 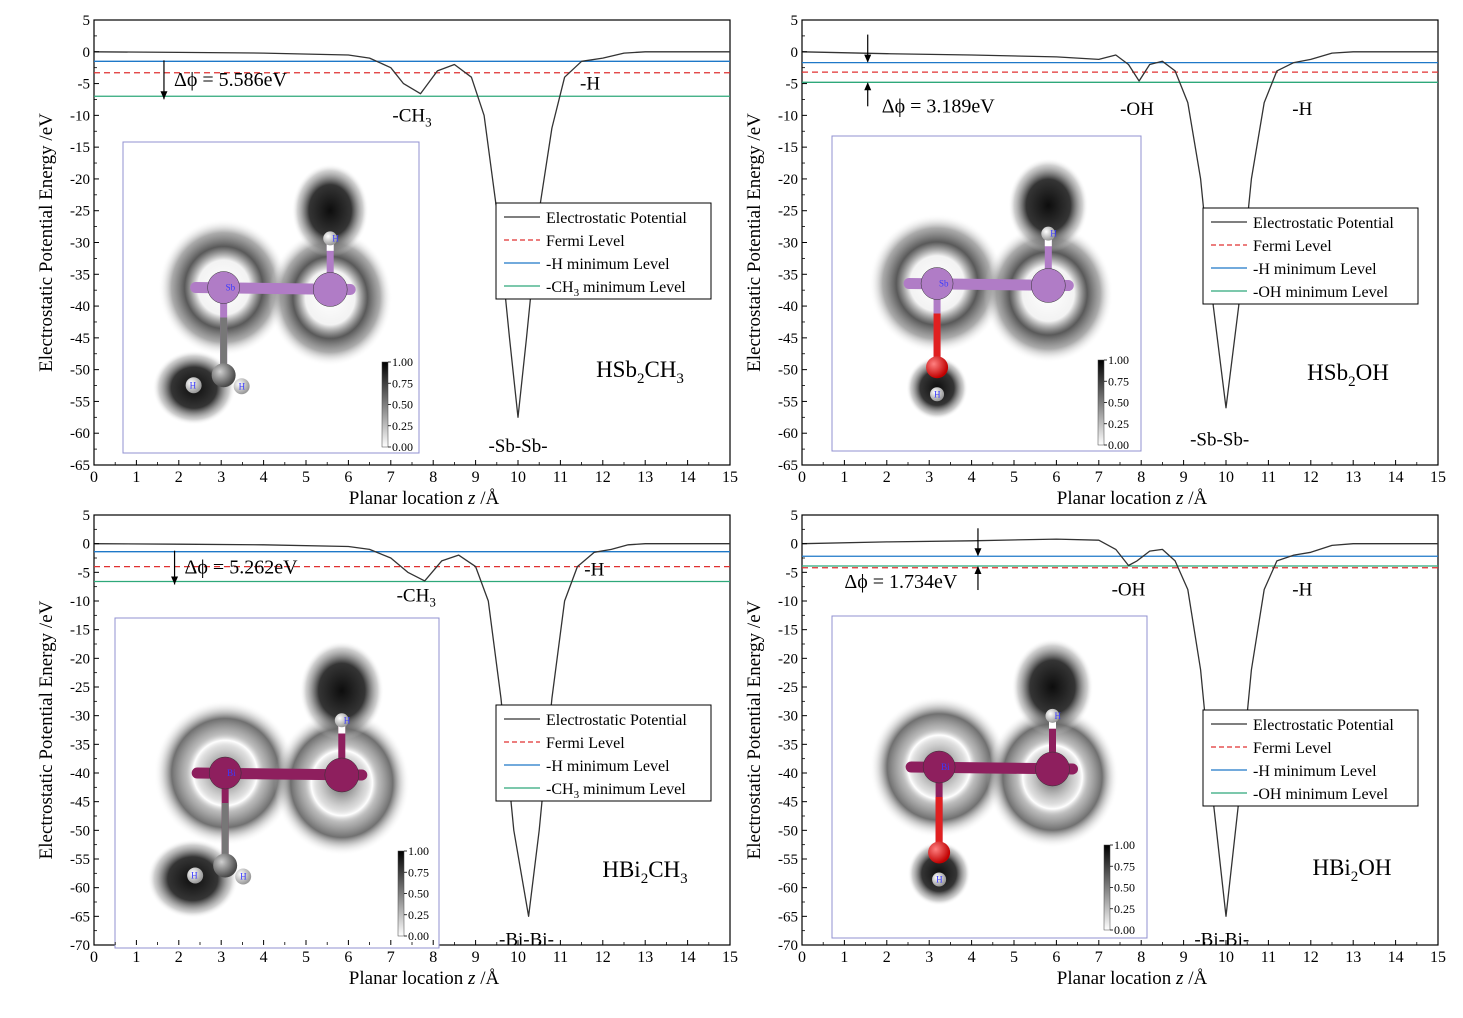 What do you see at coordinates (680, 379) in the screenshot?
I see `compound-sub2: 3` at bounding box center [680, 379].